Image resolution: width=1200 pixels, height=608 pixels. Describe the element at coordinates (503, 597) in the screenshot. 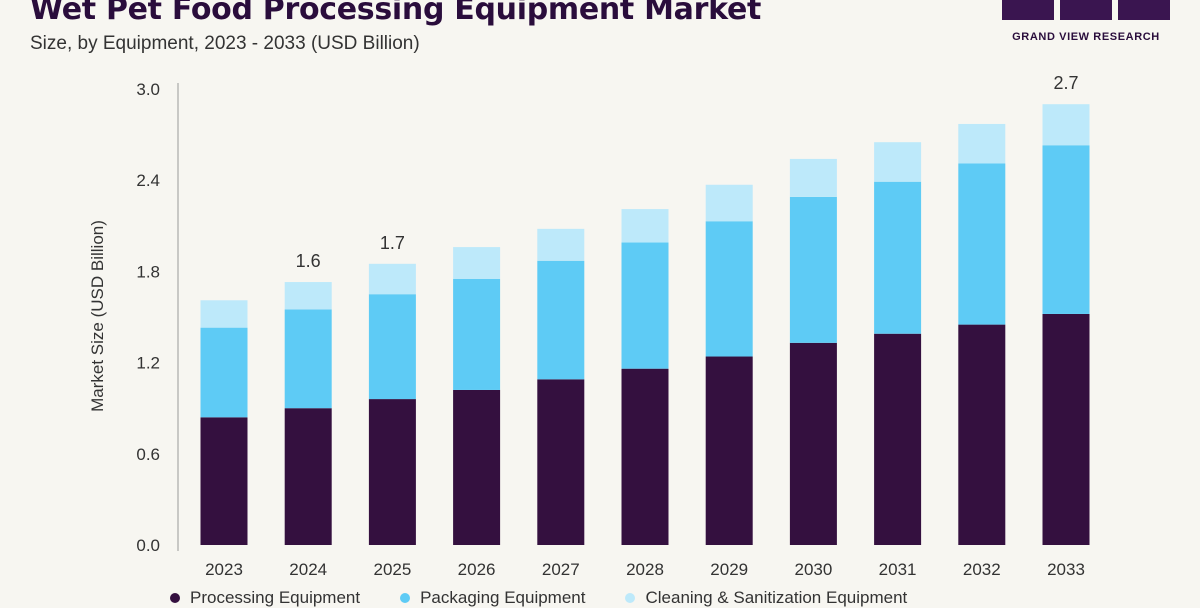

I see `legend-label: Packaging Equipment` at that location.